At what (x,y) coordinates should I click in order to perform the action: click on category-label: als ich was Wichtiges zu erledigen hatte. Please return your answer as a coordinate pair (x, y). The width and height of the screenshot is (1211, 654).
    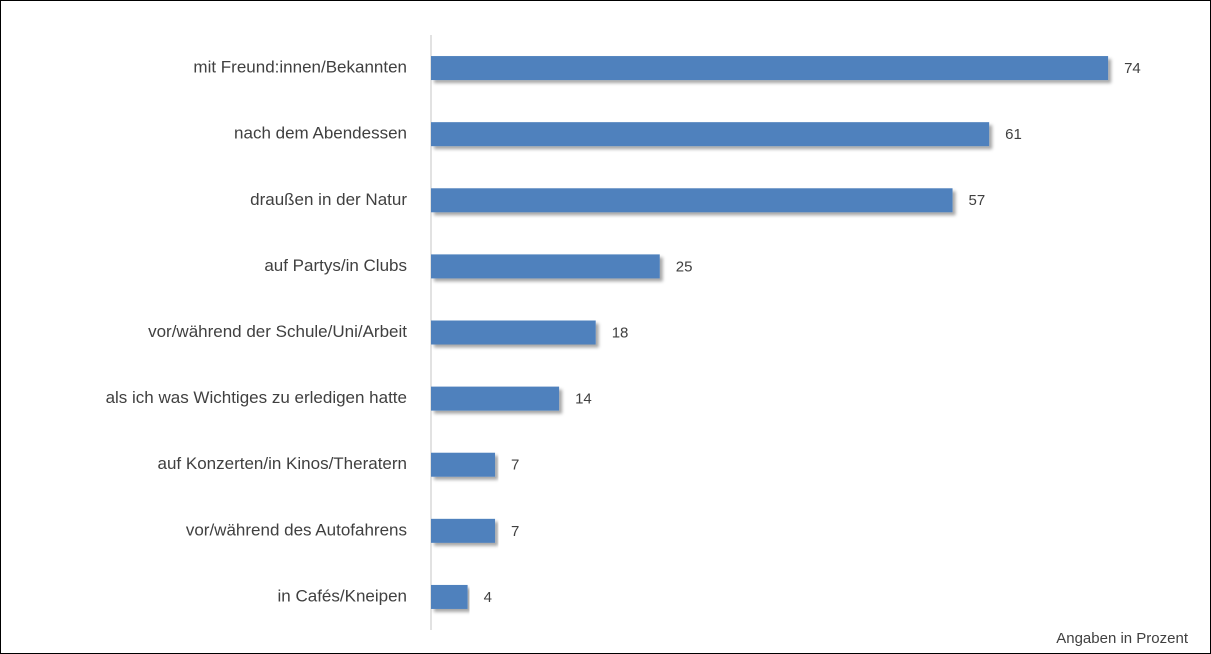
    Looking at the image, I should click on (256, 397).